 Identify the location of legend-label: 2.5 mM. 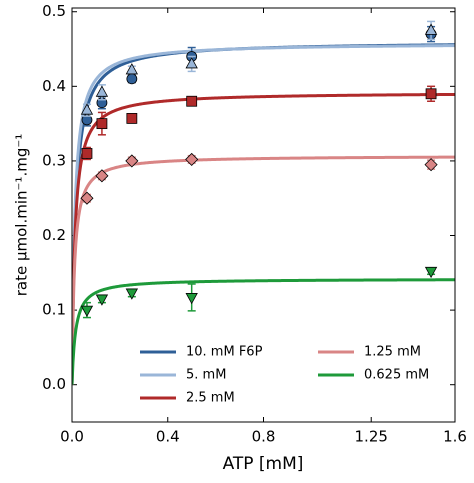
(210, 398).